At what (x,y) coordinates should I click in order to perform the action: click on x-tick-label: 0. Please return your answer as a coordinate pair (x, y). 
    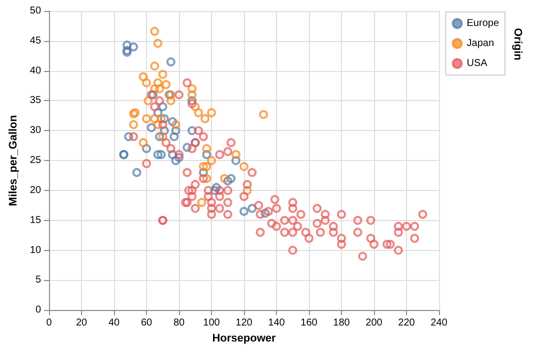
    Looking at the image, I should click on (49, 323).